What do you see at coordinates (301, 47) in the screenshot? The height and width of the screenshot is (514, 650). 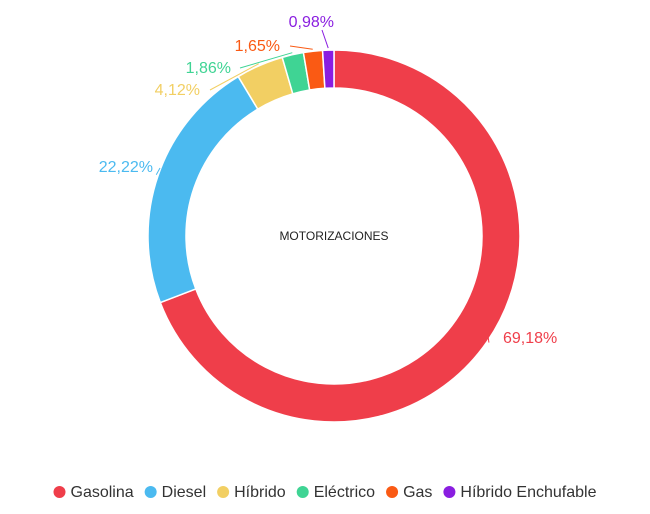 I see `leader-gas` at bounding box center [301, 47].